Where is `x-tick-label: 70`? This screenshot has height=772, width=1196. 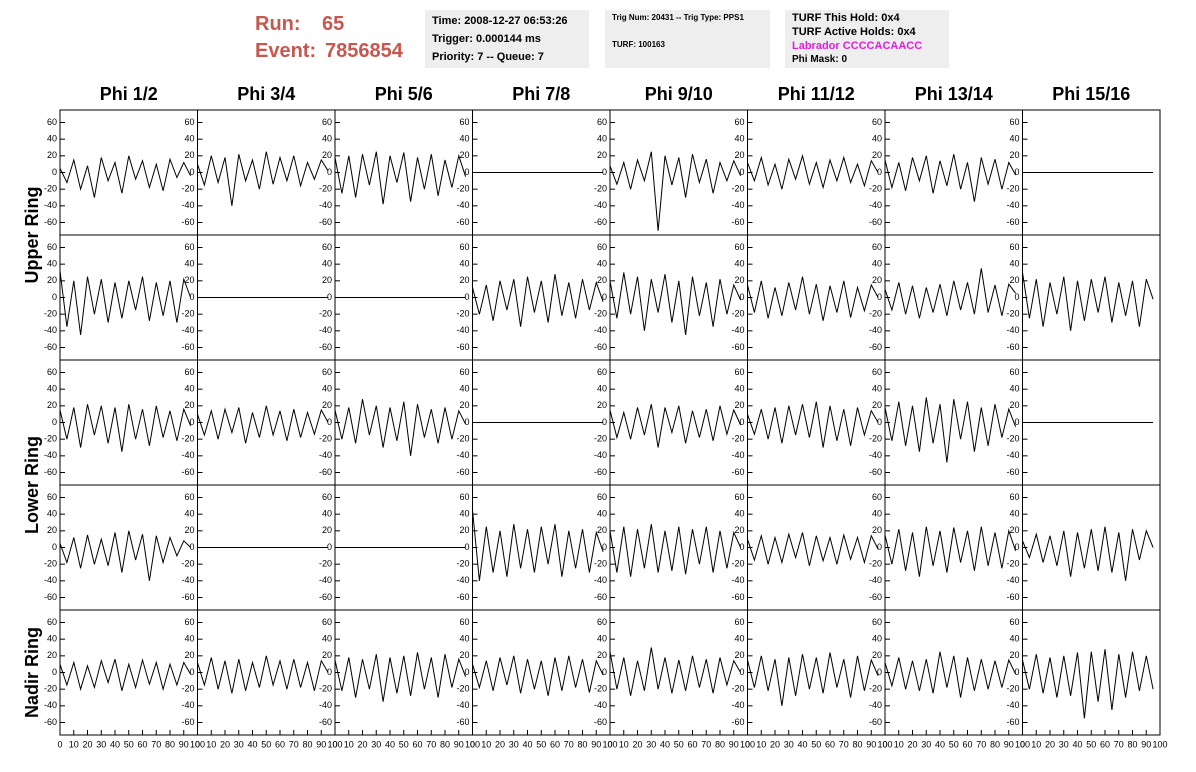 x-tick-label: 70 is located at coordinates (431, 744).